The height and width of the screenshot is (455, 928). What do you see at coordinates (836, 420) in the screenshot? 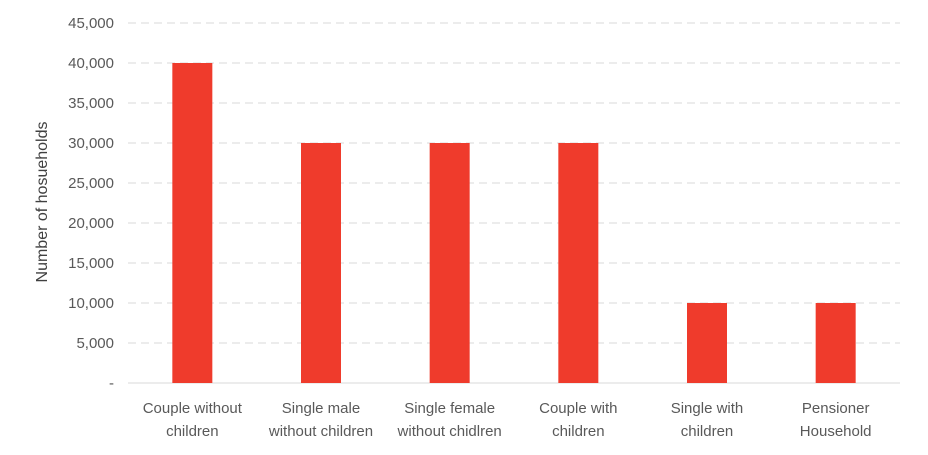
I see `x-category-label: Pensioner Household` at bounding box center [836, 420].